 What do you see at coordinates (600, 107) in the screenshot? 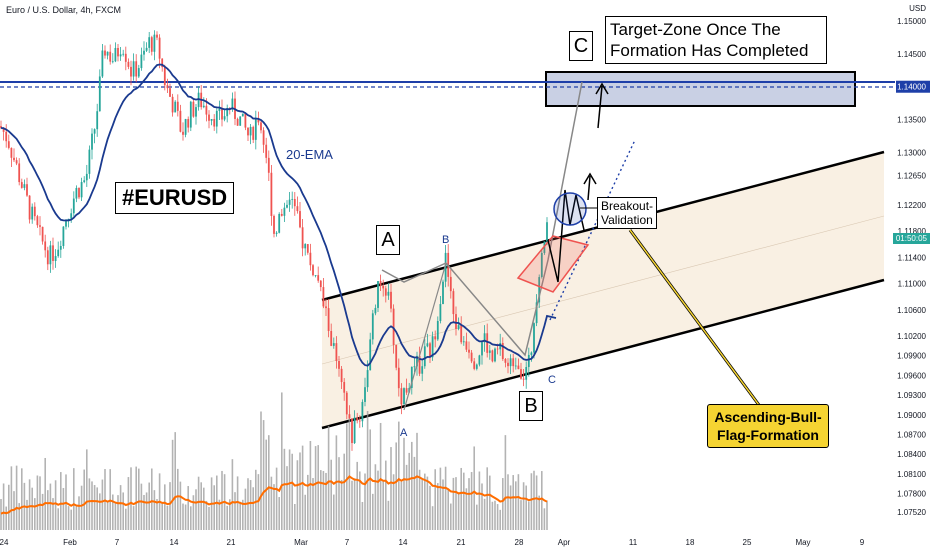
I see `target-arrow-shaft` at bounding box center [600, 107].